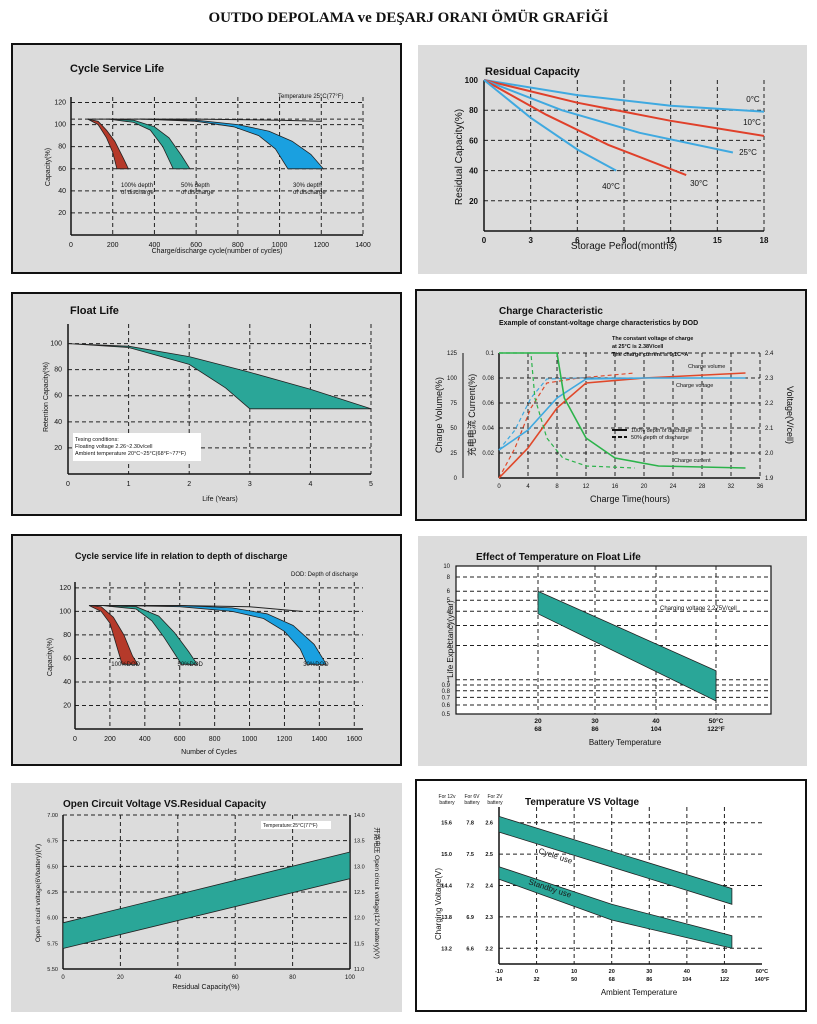  Describe the element at coordinates (449, 681) in the screenshot. I see `y-tick-label: 1` at that location.